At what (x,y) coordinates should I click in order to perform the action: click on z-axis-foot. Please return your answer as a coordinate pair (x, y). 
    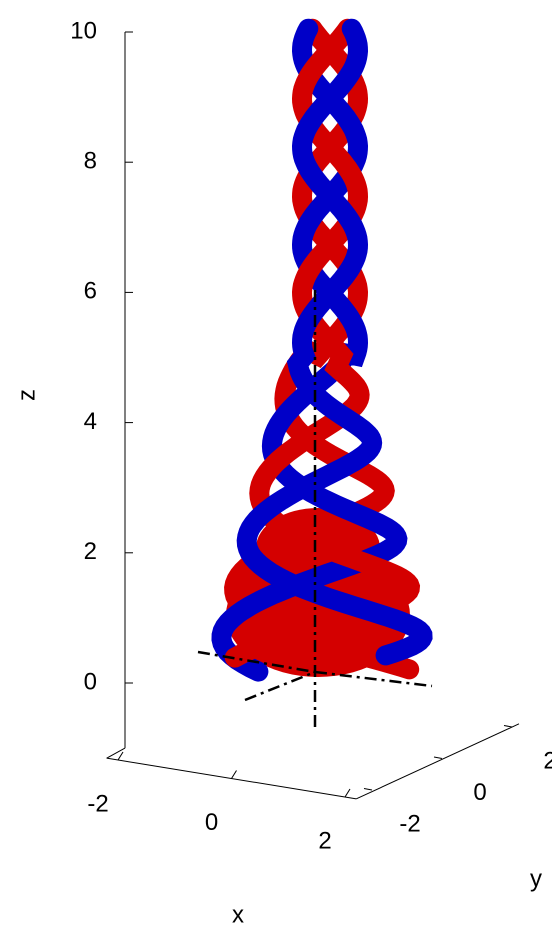
    Looking at the image, I should click on (116, 753).